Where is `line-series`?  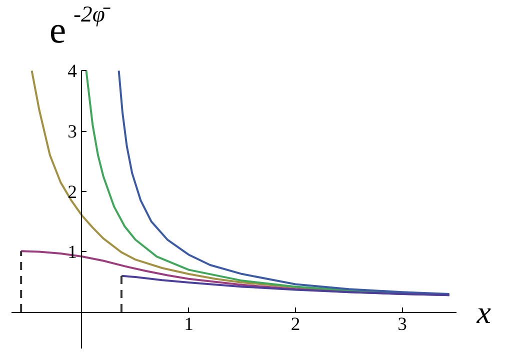
line-series is located at coordinates (285, 285).